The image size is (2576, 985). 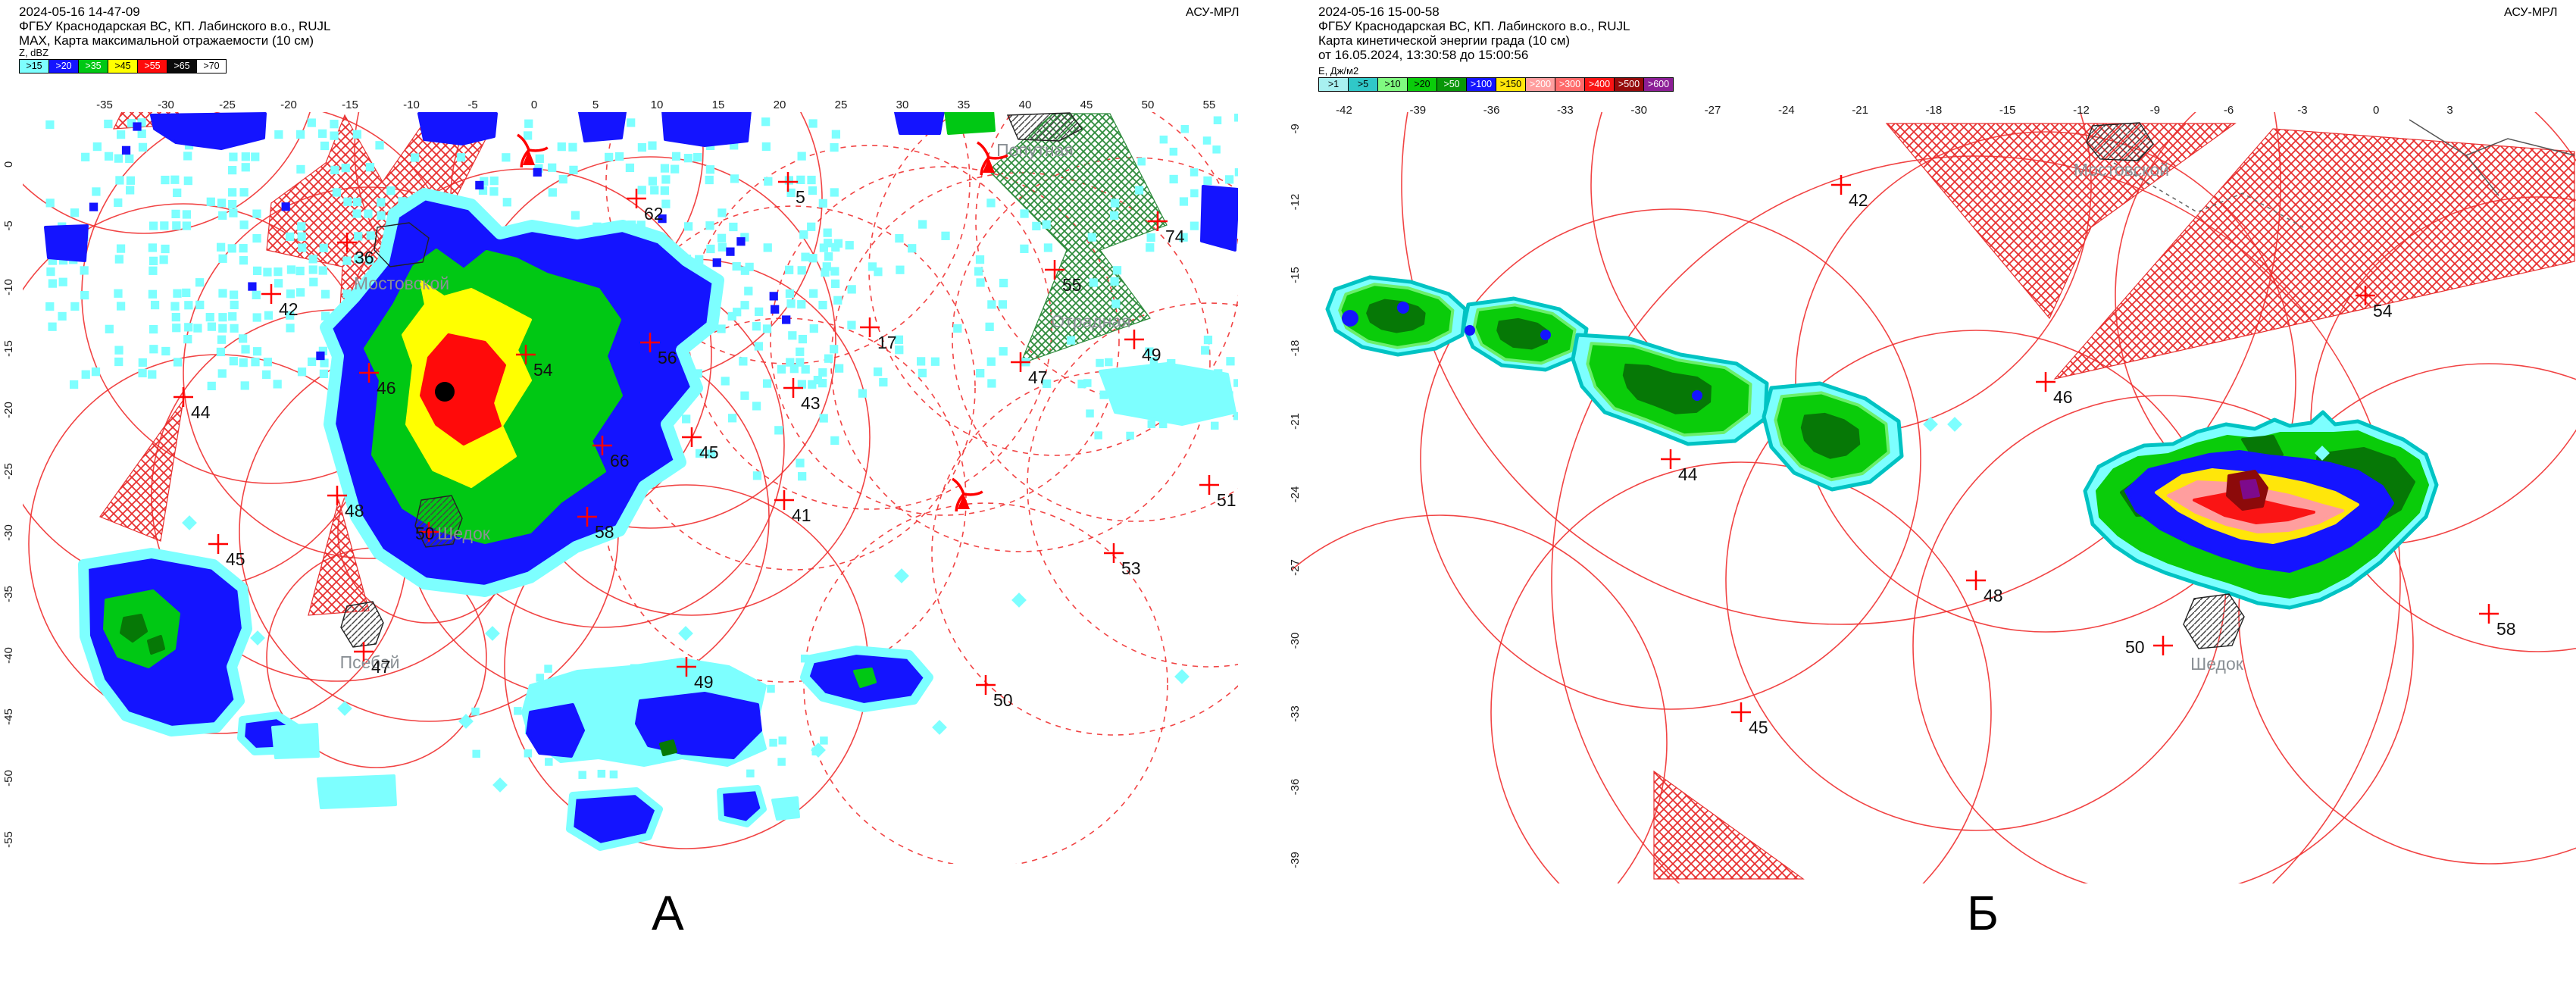 What do you see at coordinates (1379, 12) in the screenshot?
I see `header-line: 2024-05-16 15-00-58` at bounding box center [1379, 12].